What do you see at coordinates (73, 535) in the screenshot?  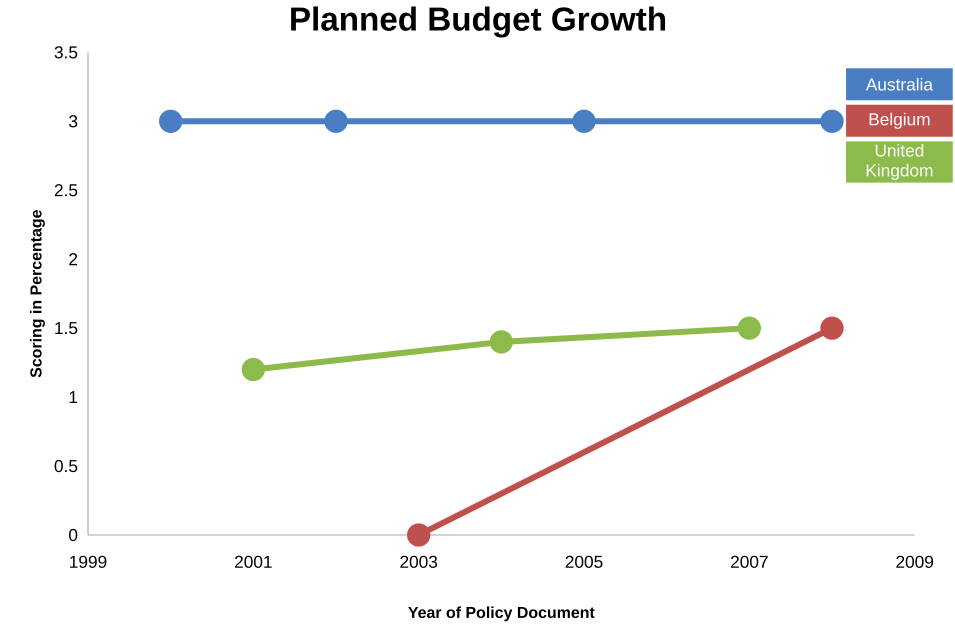 I see `y-tick-label: 0` at bounding box center [73, 535].